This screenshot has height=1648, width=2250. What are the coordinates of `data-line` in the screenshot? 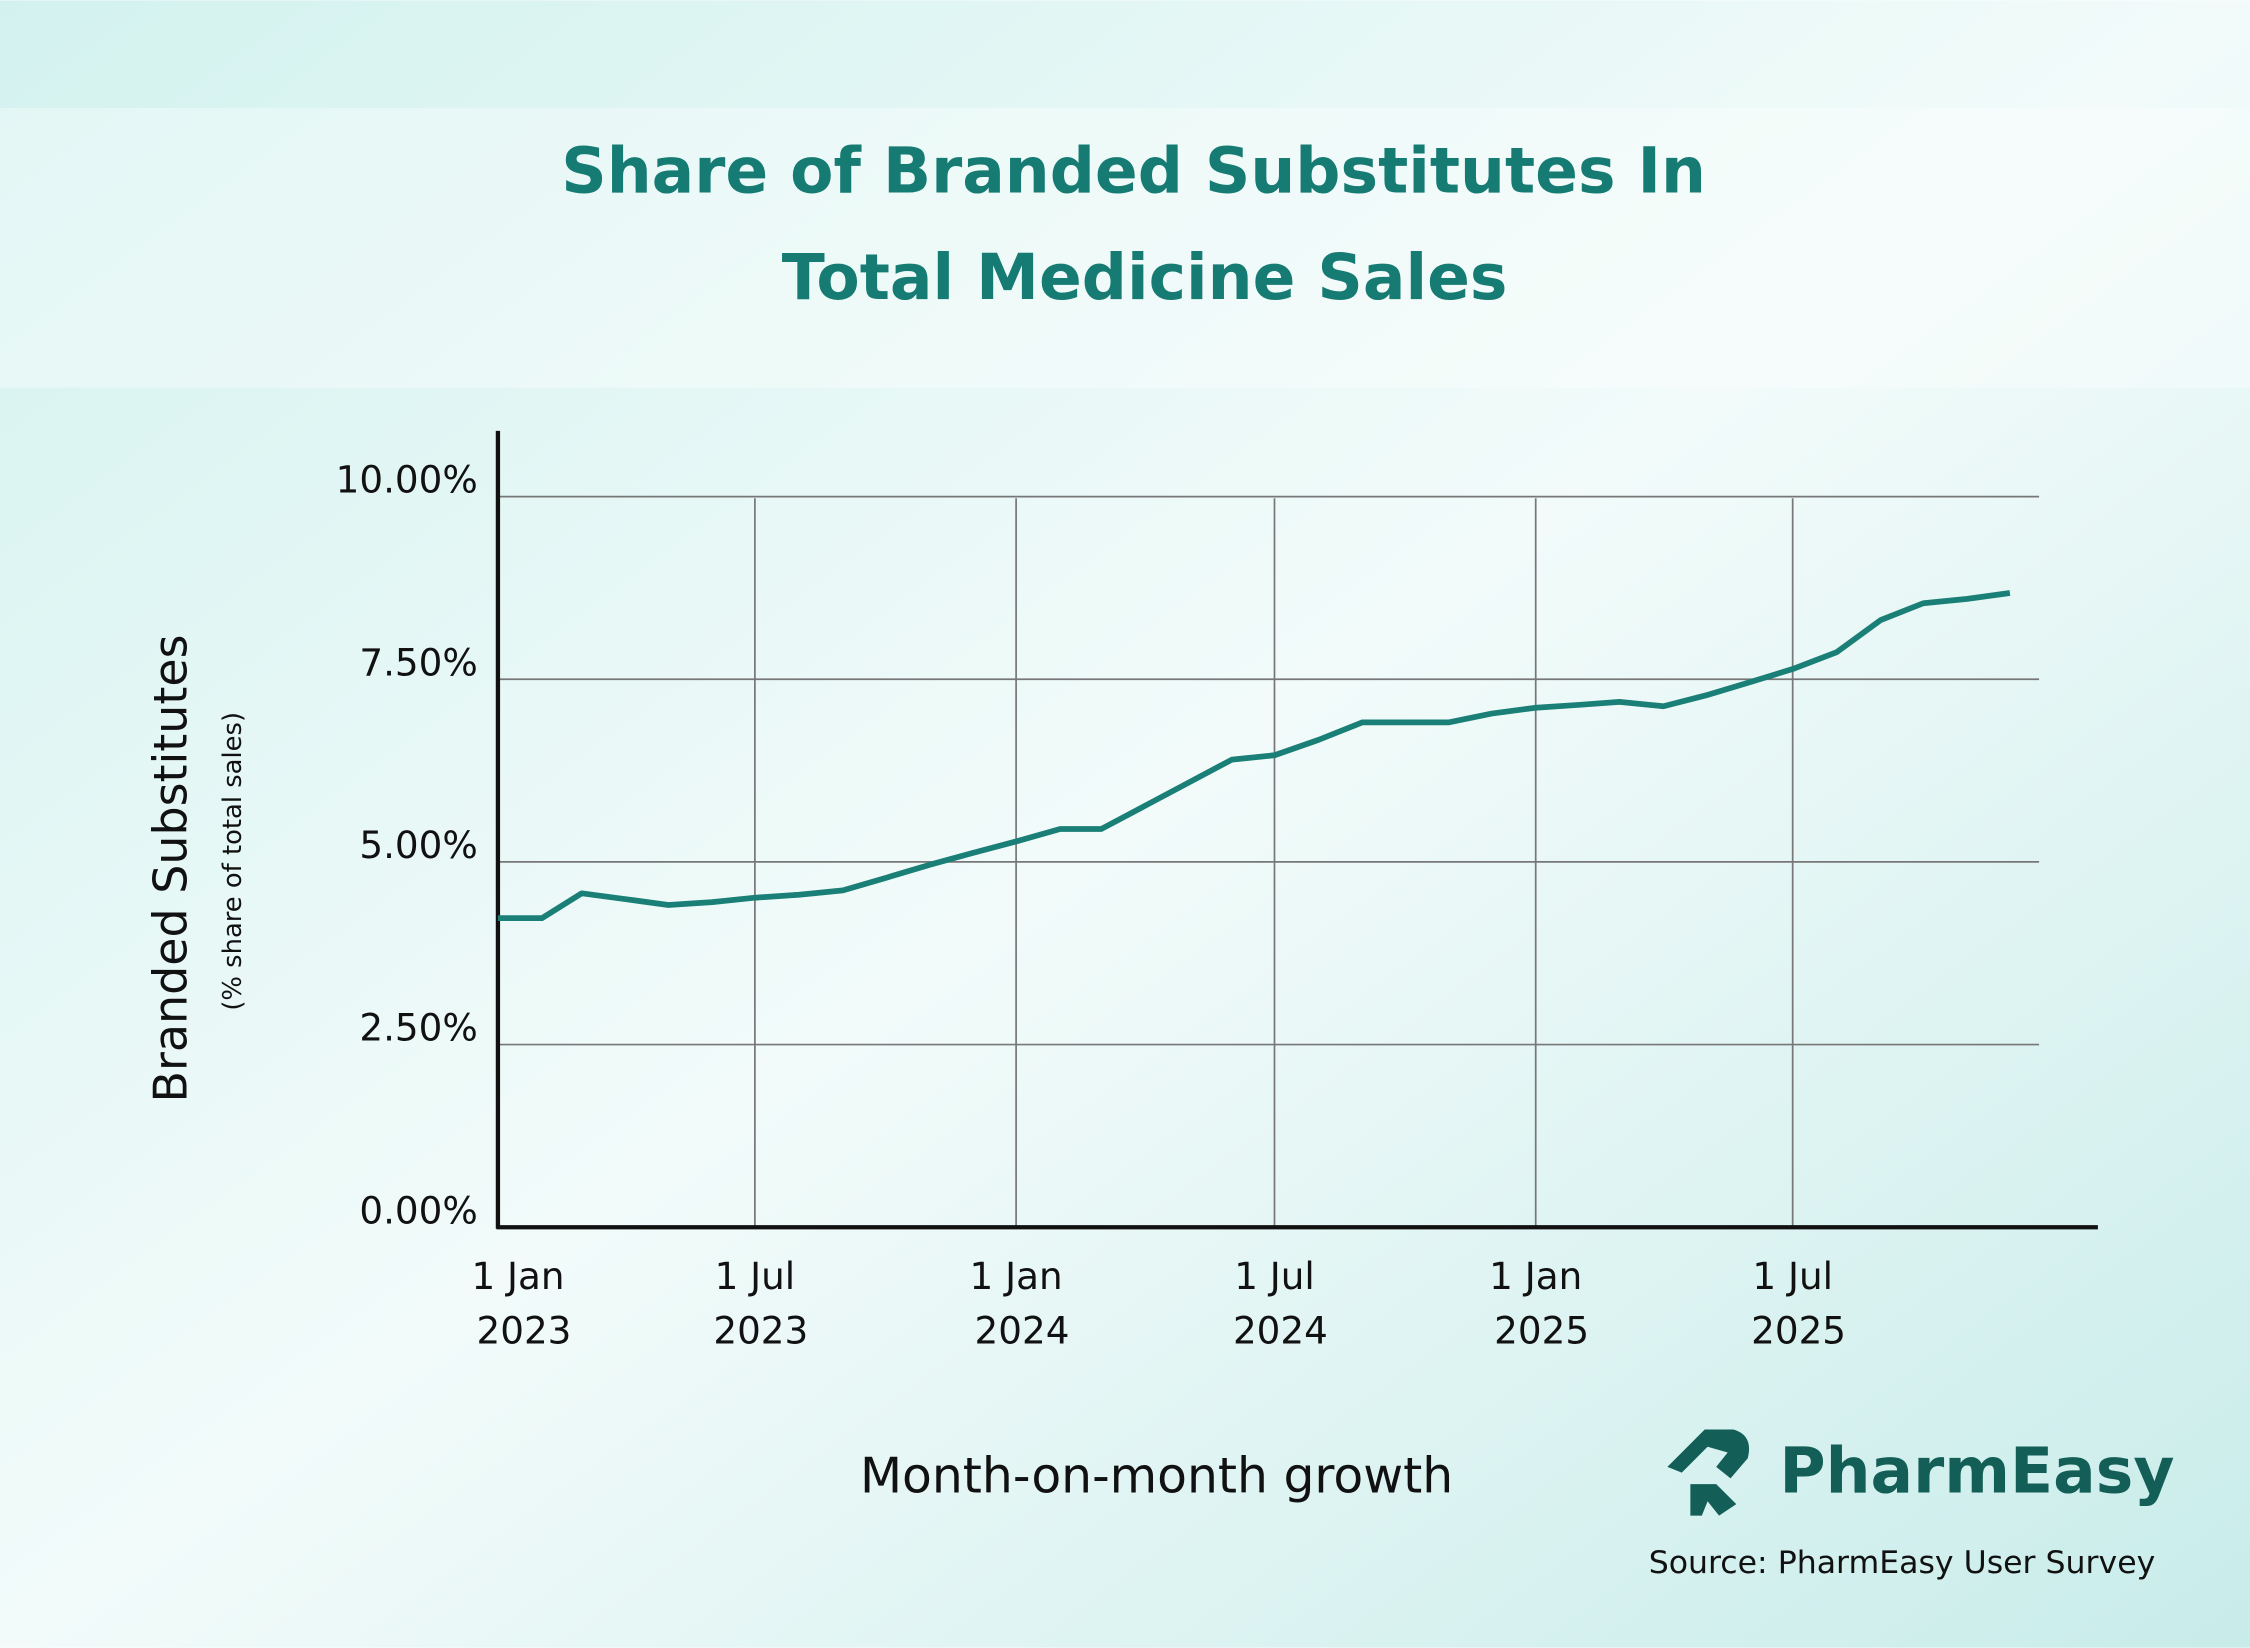 It's located at (1254, 756).